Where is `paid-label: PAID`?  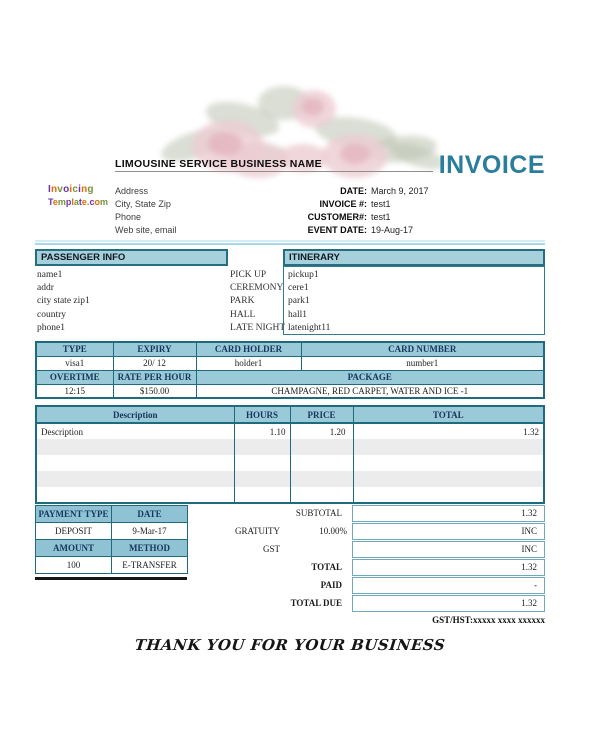 paid-label: PAID is located at coordinates (331, 585).